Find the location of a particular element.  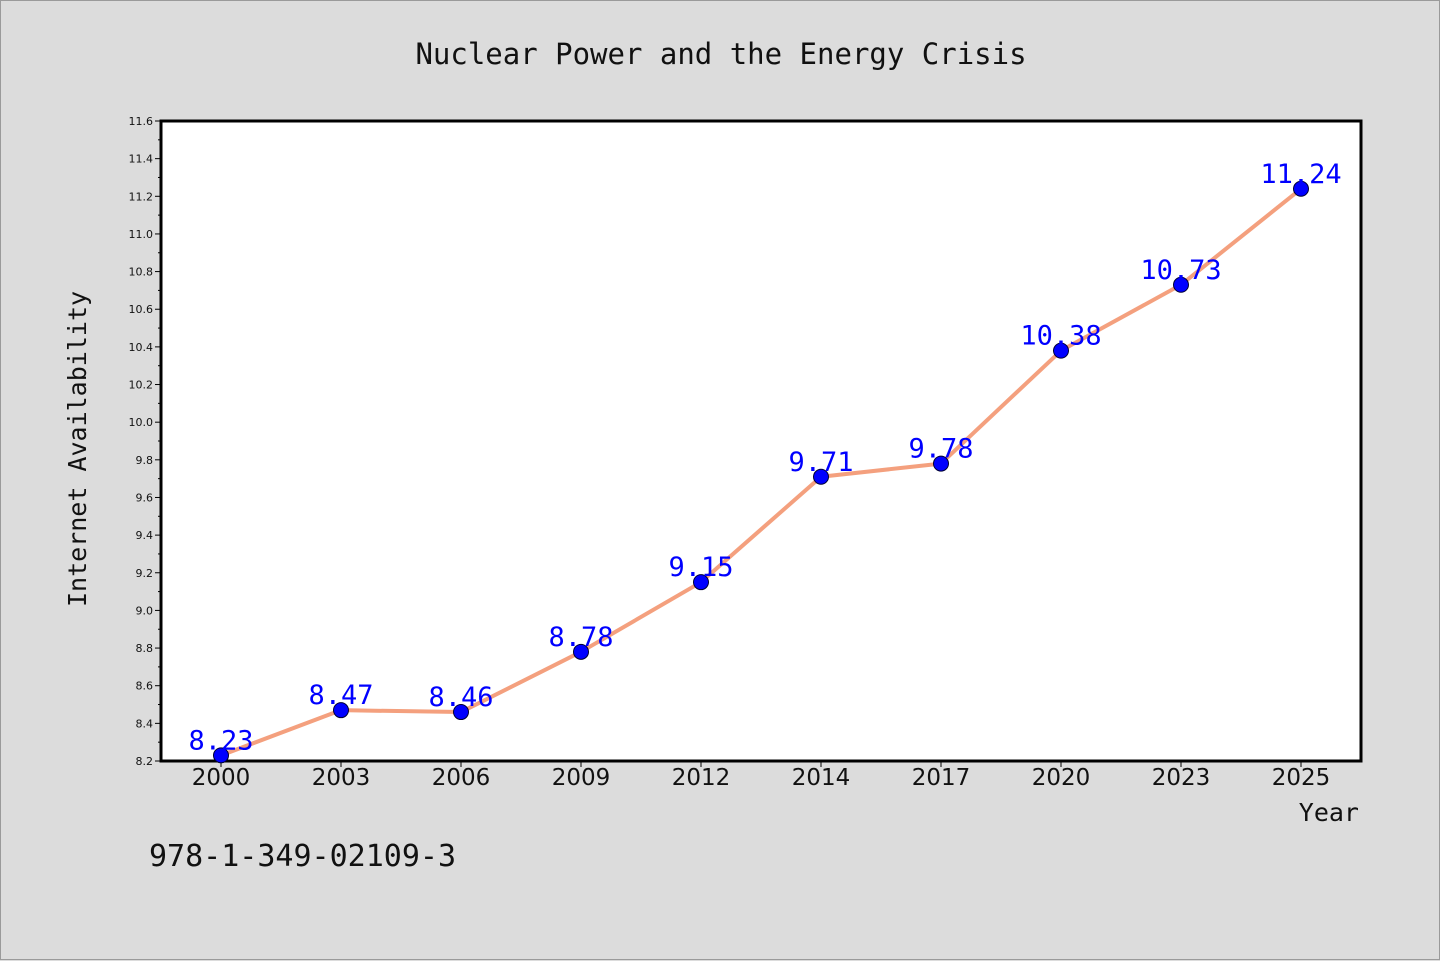

data-value-label: 8.23 is located at coordinates (220, 740).